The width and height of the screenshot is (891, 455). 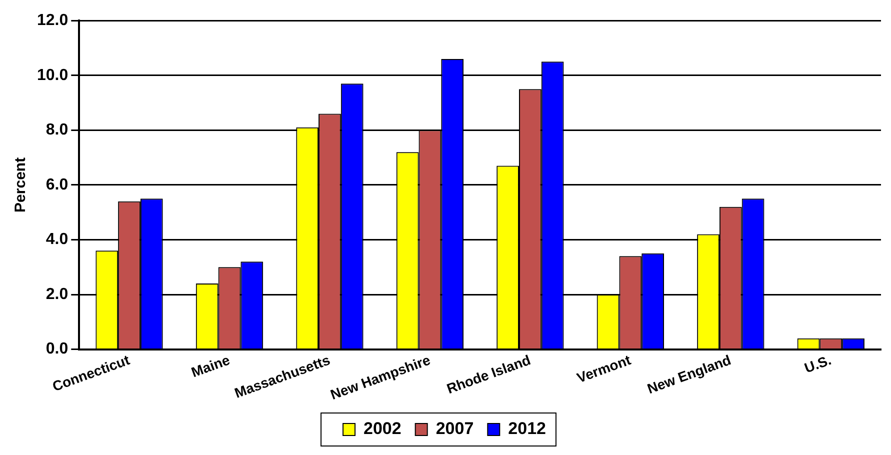 What do you see at coordinates (52, 75) in the screenshot?
I see `y-tick-label: 10.0` at bounding box center [52, 75].